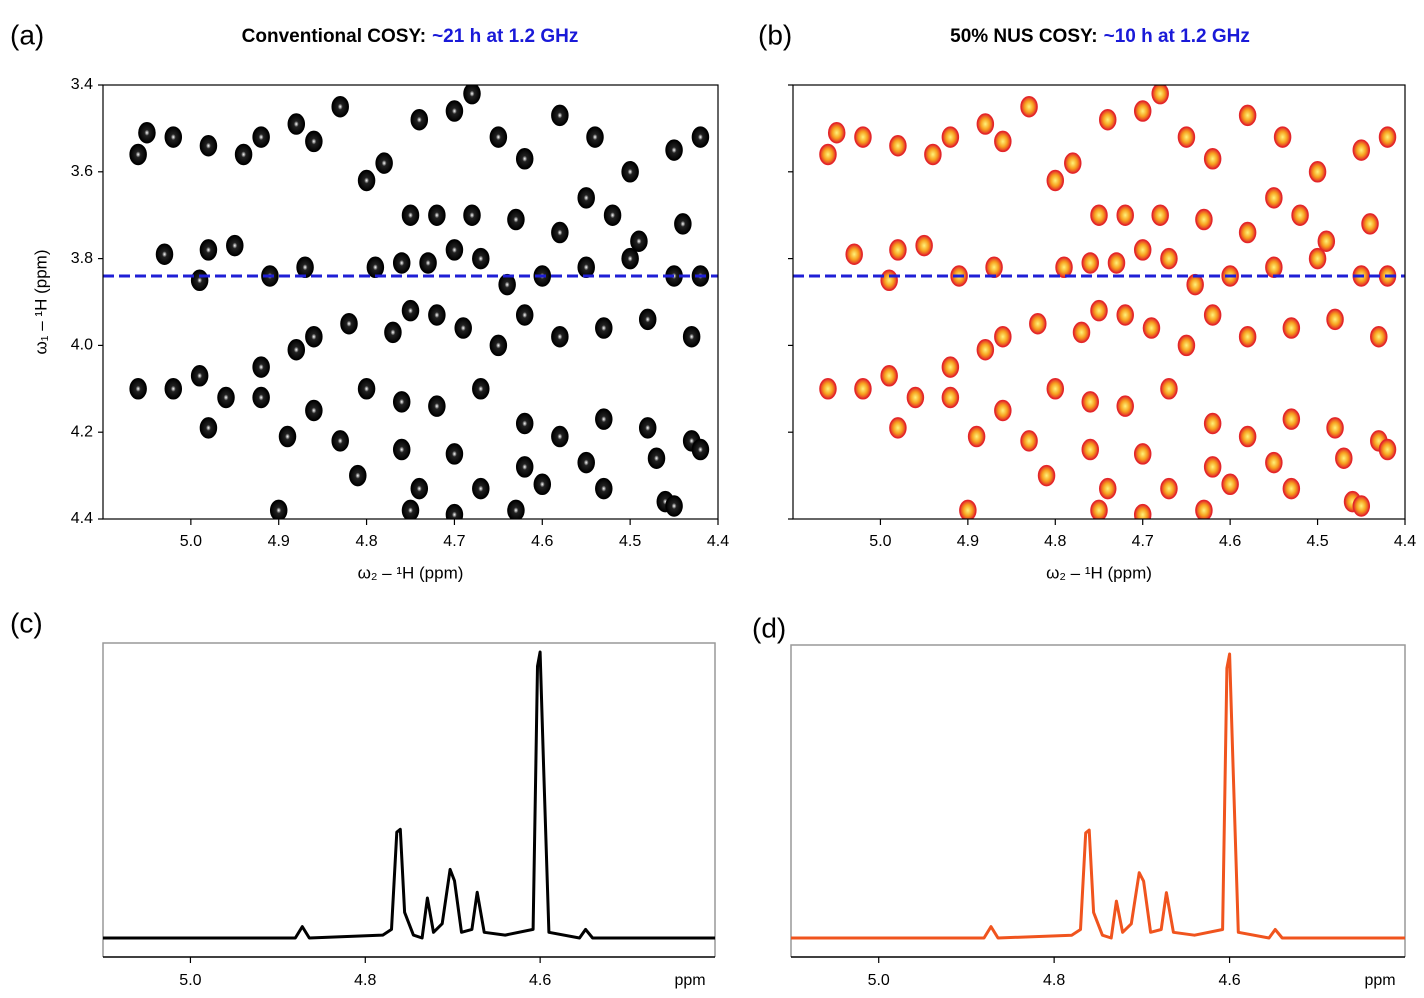 The height and width of the screenshot is (998, 1424). What do you see at coordinates (82, 431) in the screenshot?
I see `y-tick-label: 4.2` at bounding box center [82, 431].